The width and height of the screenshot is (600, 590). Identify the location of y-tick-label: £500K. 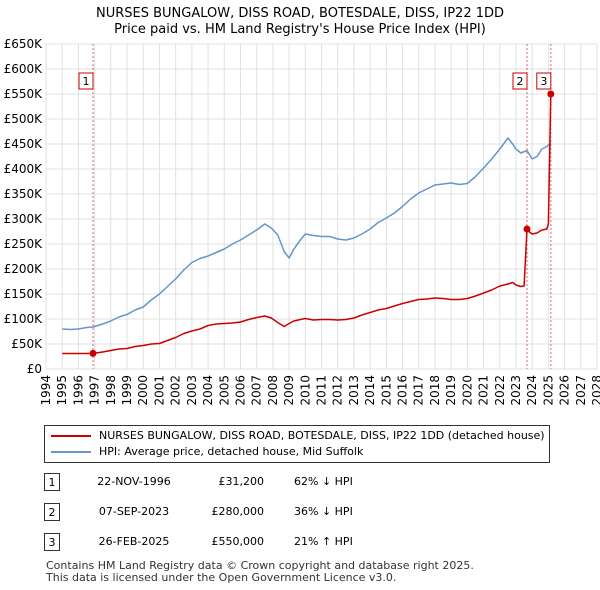
(24, 119).